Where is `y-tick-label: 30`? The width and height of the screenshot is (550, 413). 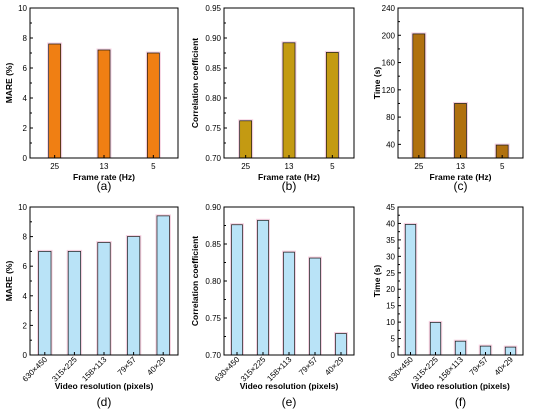 y-tick-label: 30 is located at coordinates (390, 256).